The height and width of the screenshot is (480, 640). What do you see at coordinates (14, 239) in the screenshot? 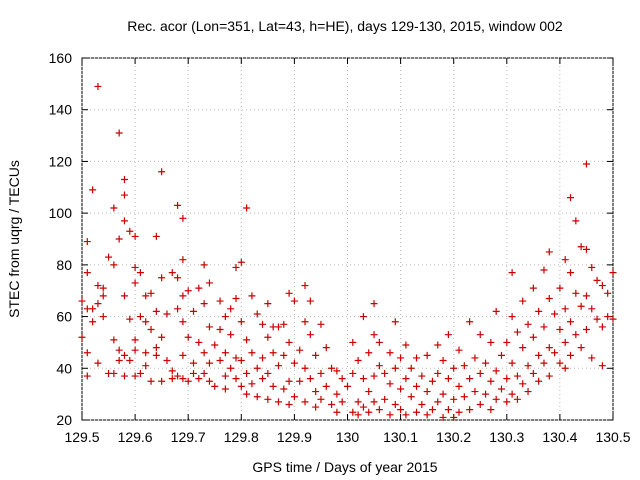
I see `y-axis-title: STEC from uqrg / TECUs` at bounding box center [14, 239].